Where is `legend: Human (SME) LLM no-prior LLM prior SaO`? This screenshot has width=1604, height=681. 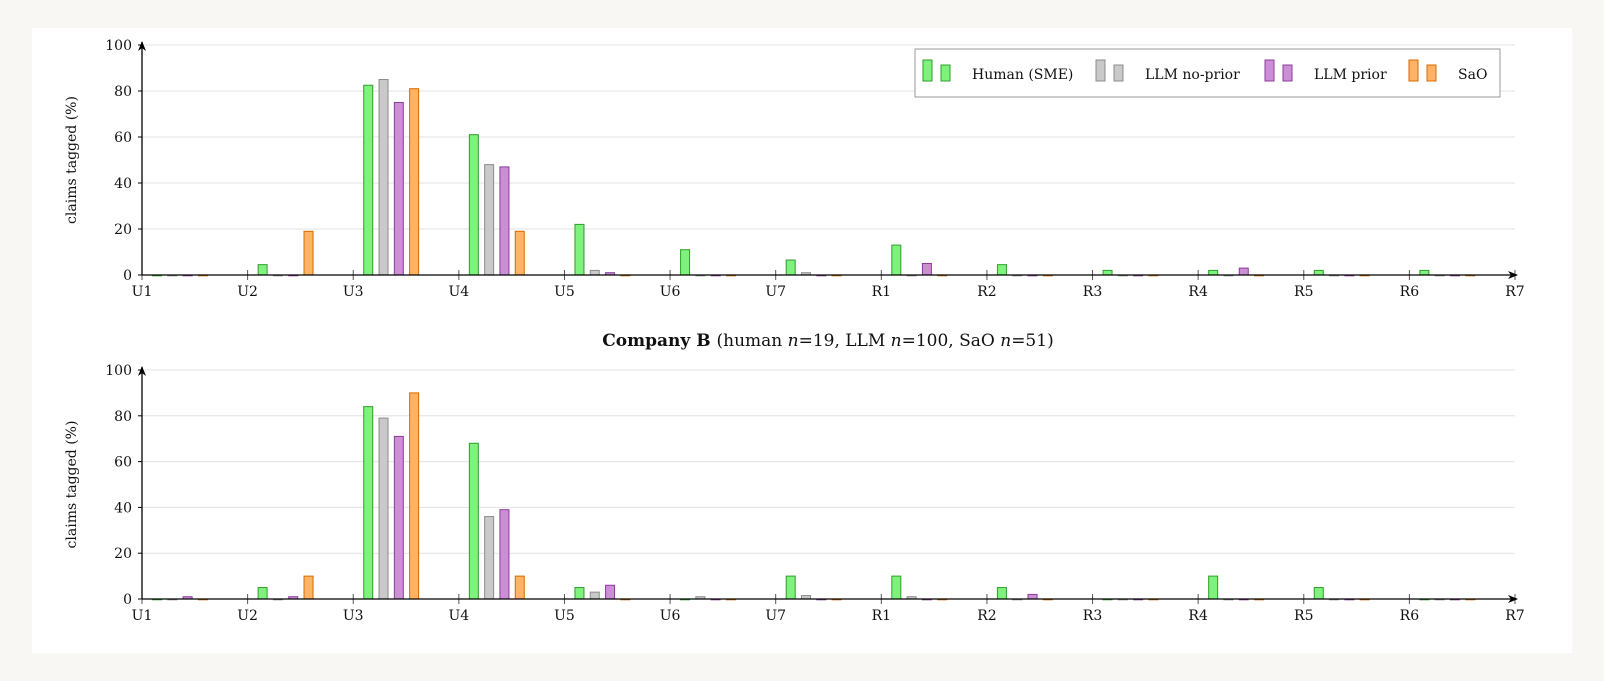 legend: Human (SME) LLM no-prior LLM prior SaO is located at coordinates (1207, 73).